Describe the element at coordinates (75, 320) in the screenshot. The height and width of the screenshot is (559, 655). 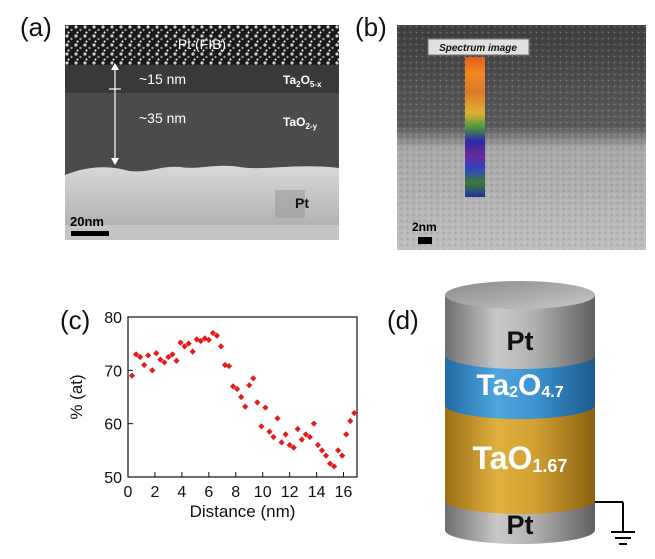
I see `panel-label-c: (c)` at that location.